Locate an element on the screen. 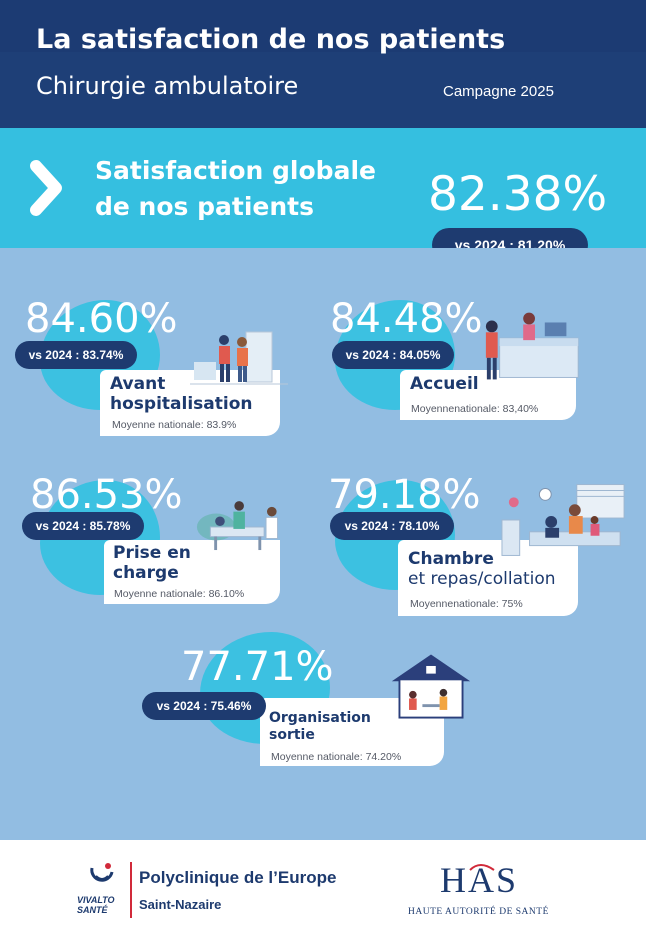 This screenshot has width=646, height=925. metric-title: Organisation sortie is located at coordinates (320, 726).